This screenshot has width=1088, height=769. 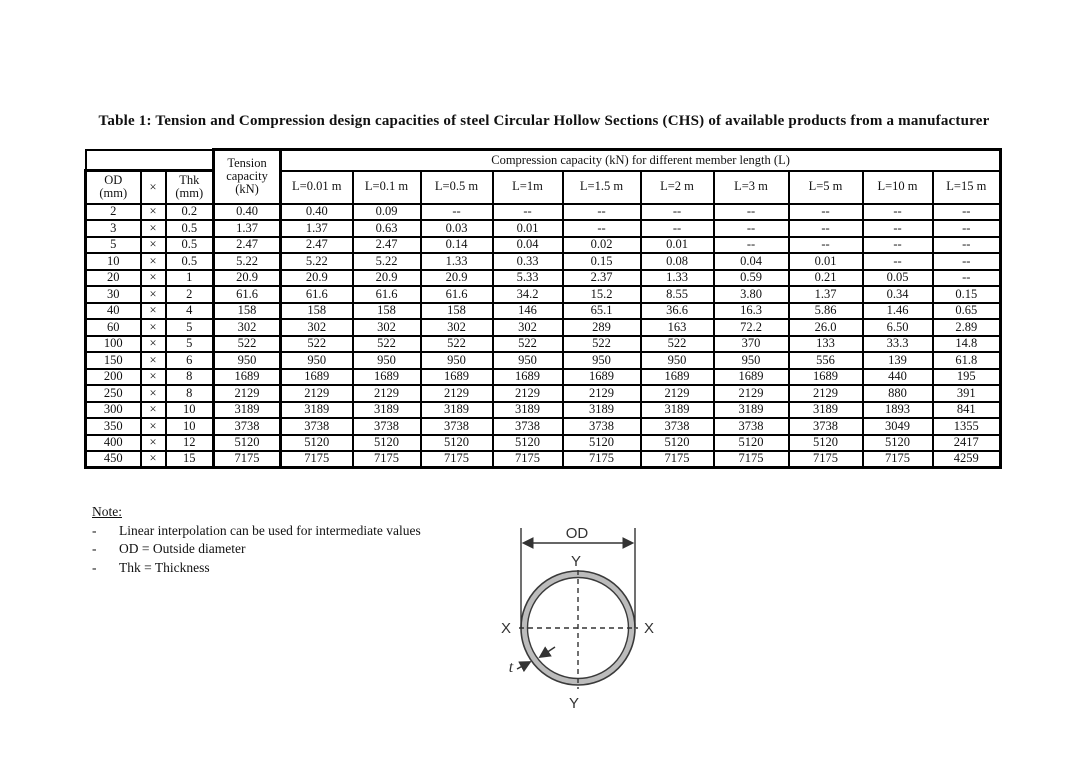 I want to click on compression-cell: 0.59, so click(x=751, y=277).